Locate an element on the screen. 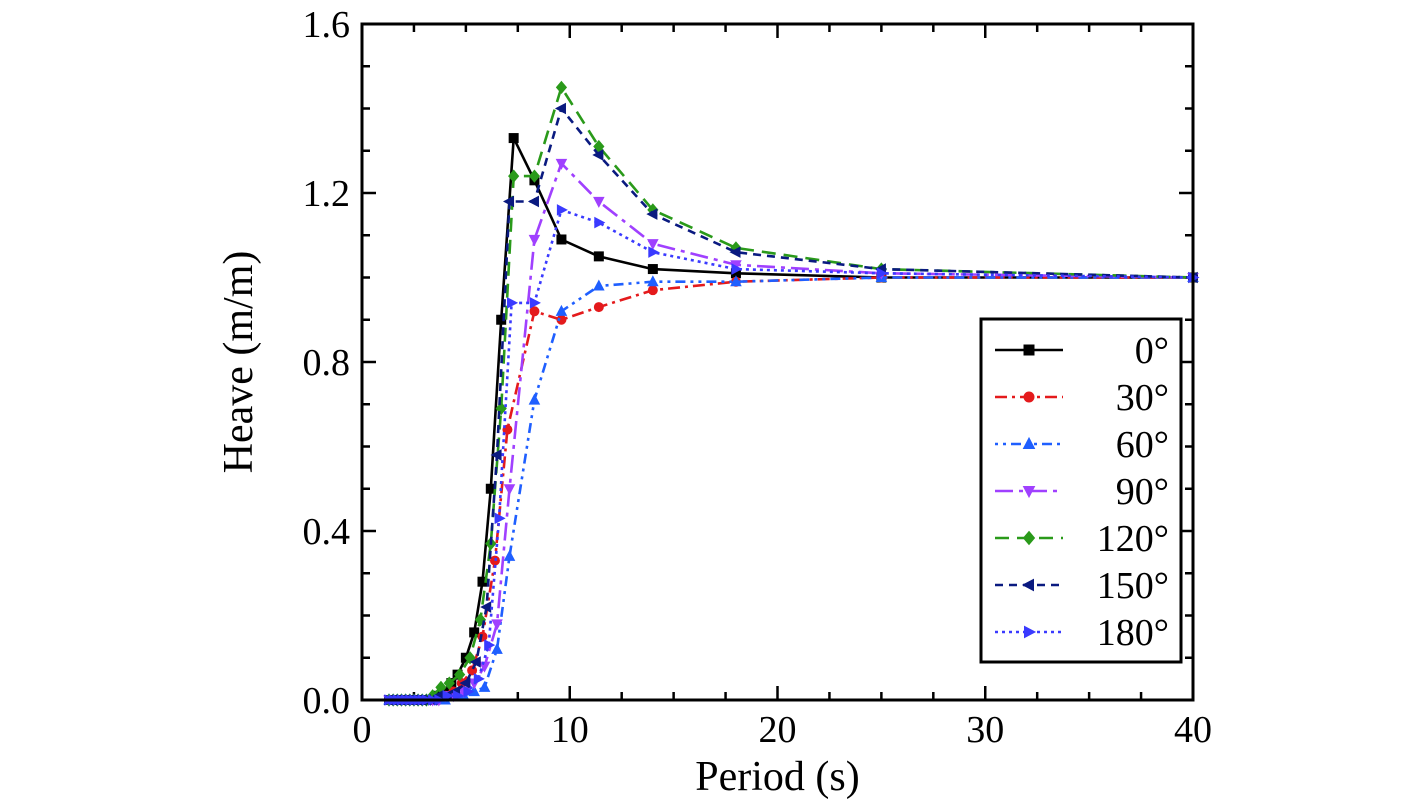 Image resolution: width=1418 pixels, height=806 pixels. legend-label: 120° is located at coordinates (1133, 539).